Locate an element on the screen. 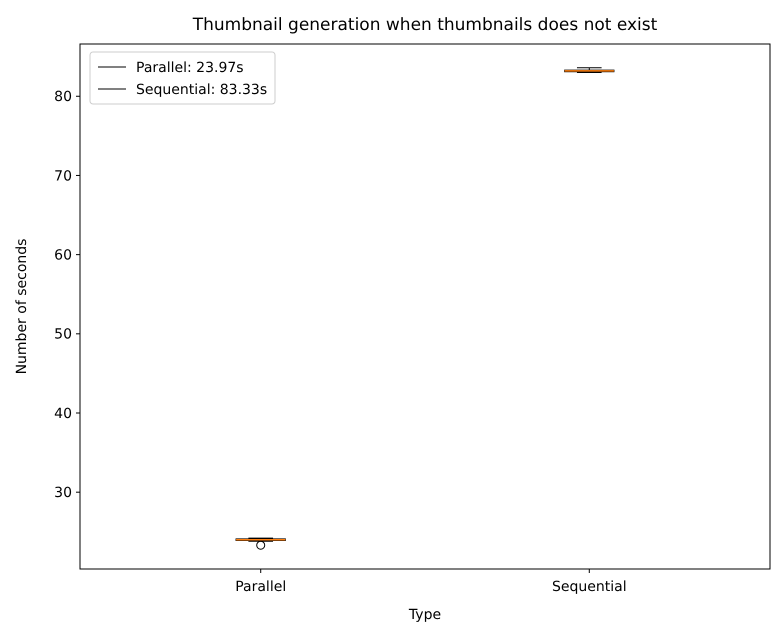 This screenshot has height=630, width=776. y-tick-label: 30 is located at coordinates (63, 493).